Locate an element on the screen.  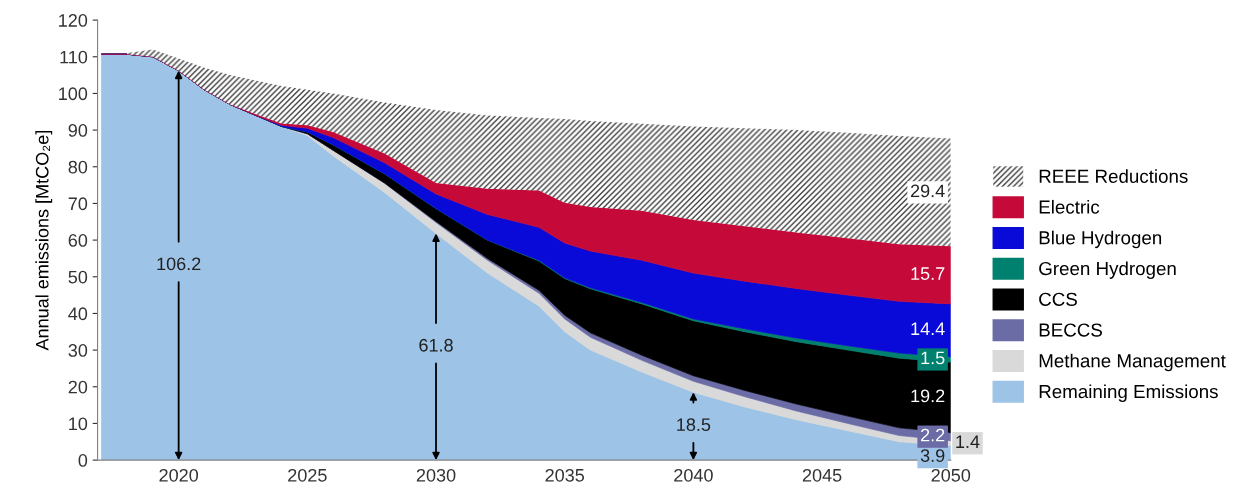
y-tick-label: 30 is located at coordinates (78, 350).